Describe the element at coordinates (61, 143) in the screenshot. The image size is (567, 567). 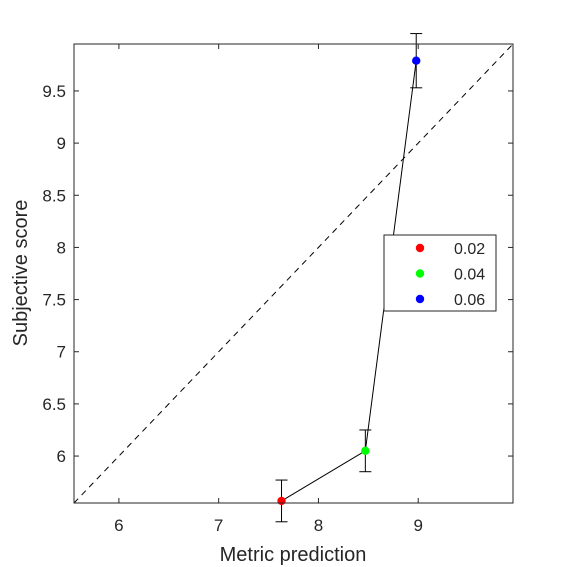
I see `y-tick-label: 9` at that location.